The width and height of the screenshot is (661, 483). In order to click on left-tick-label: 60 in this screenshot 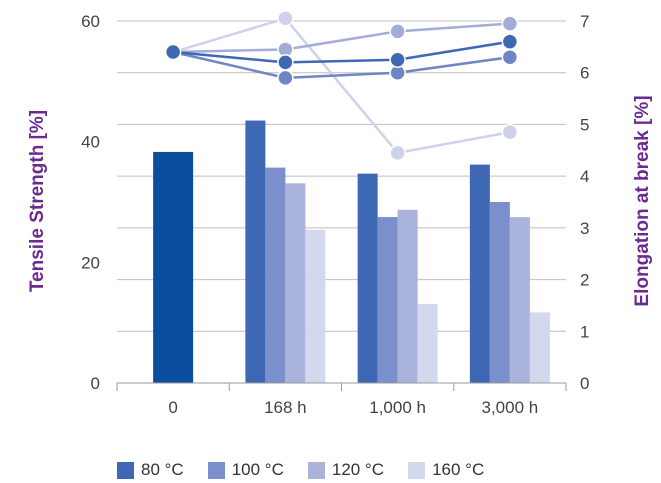, I will do `click(90, 21)`.